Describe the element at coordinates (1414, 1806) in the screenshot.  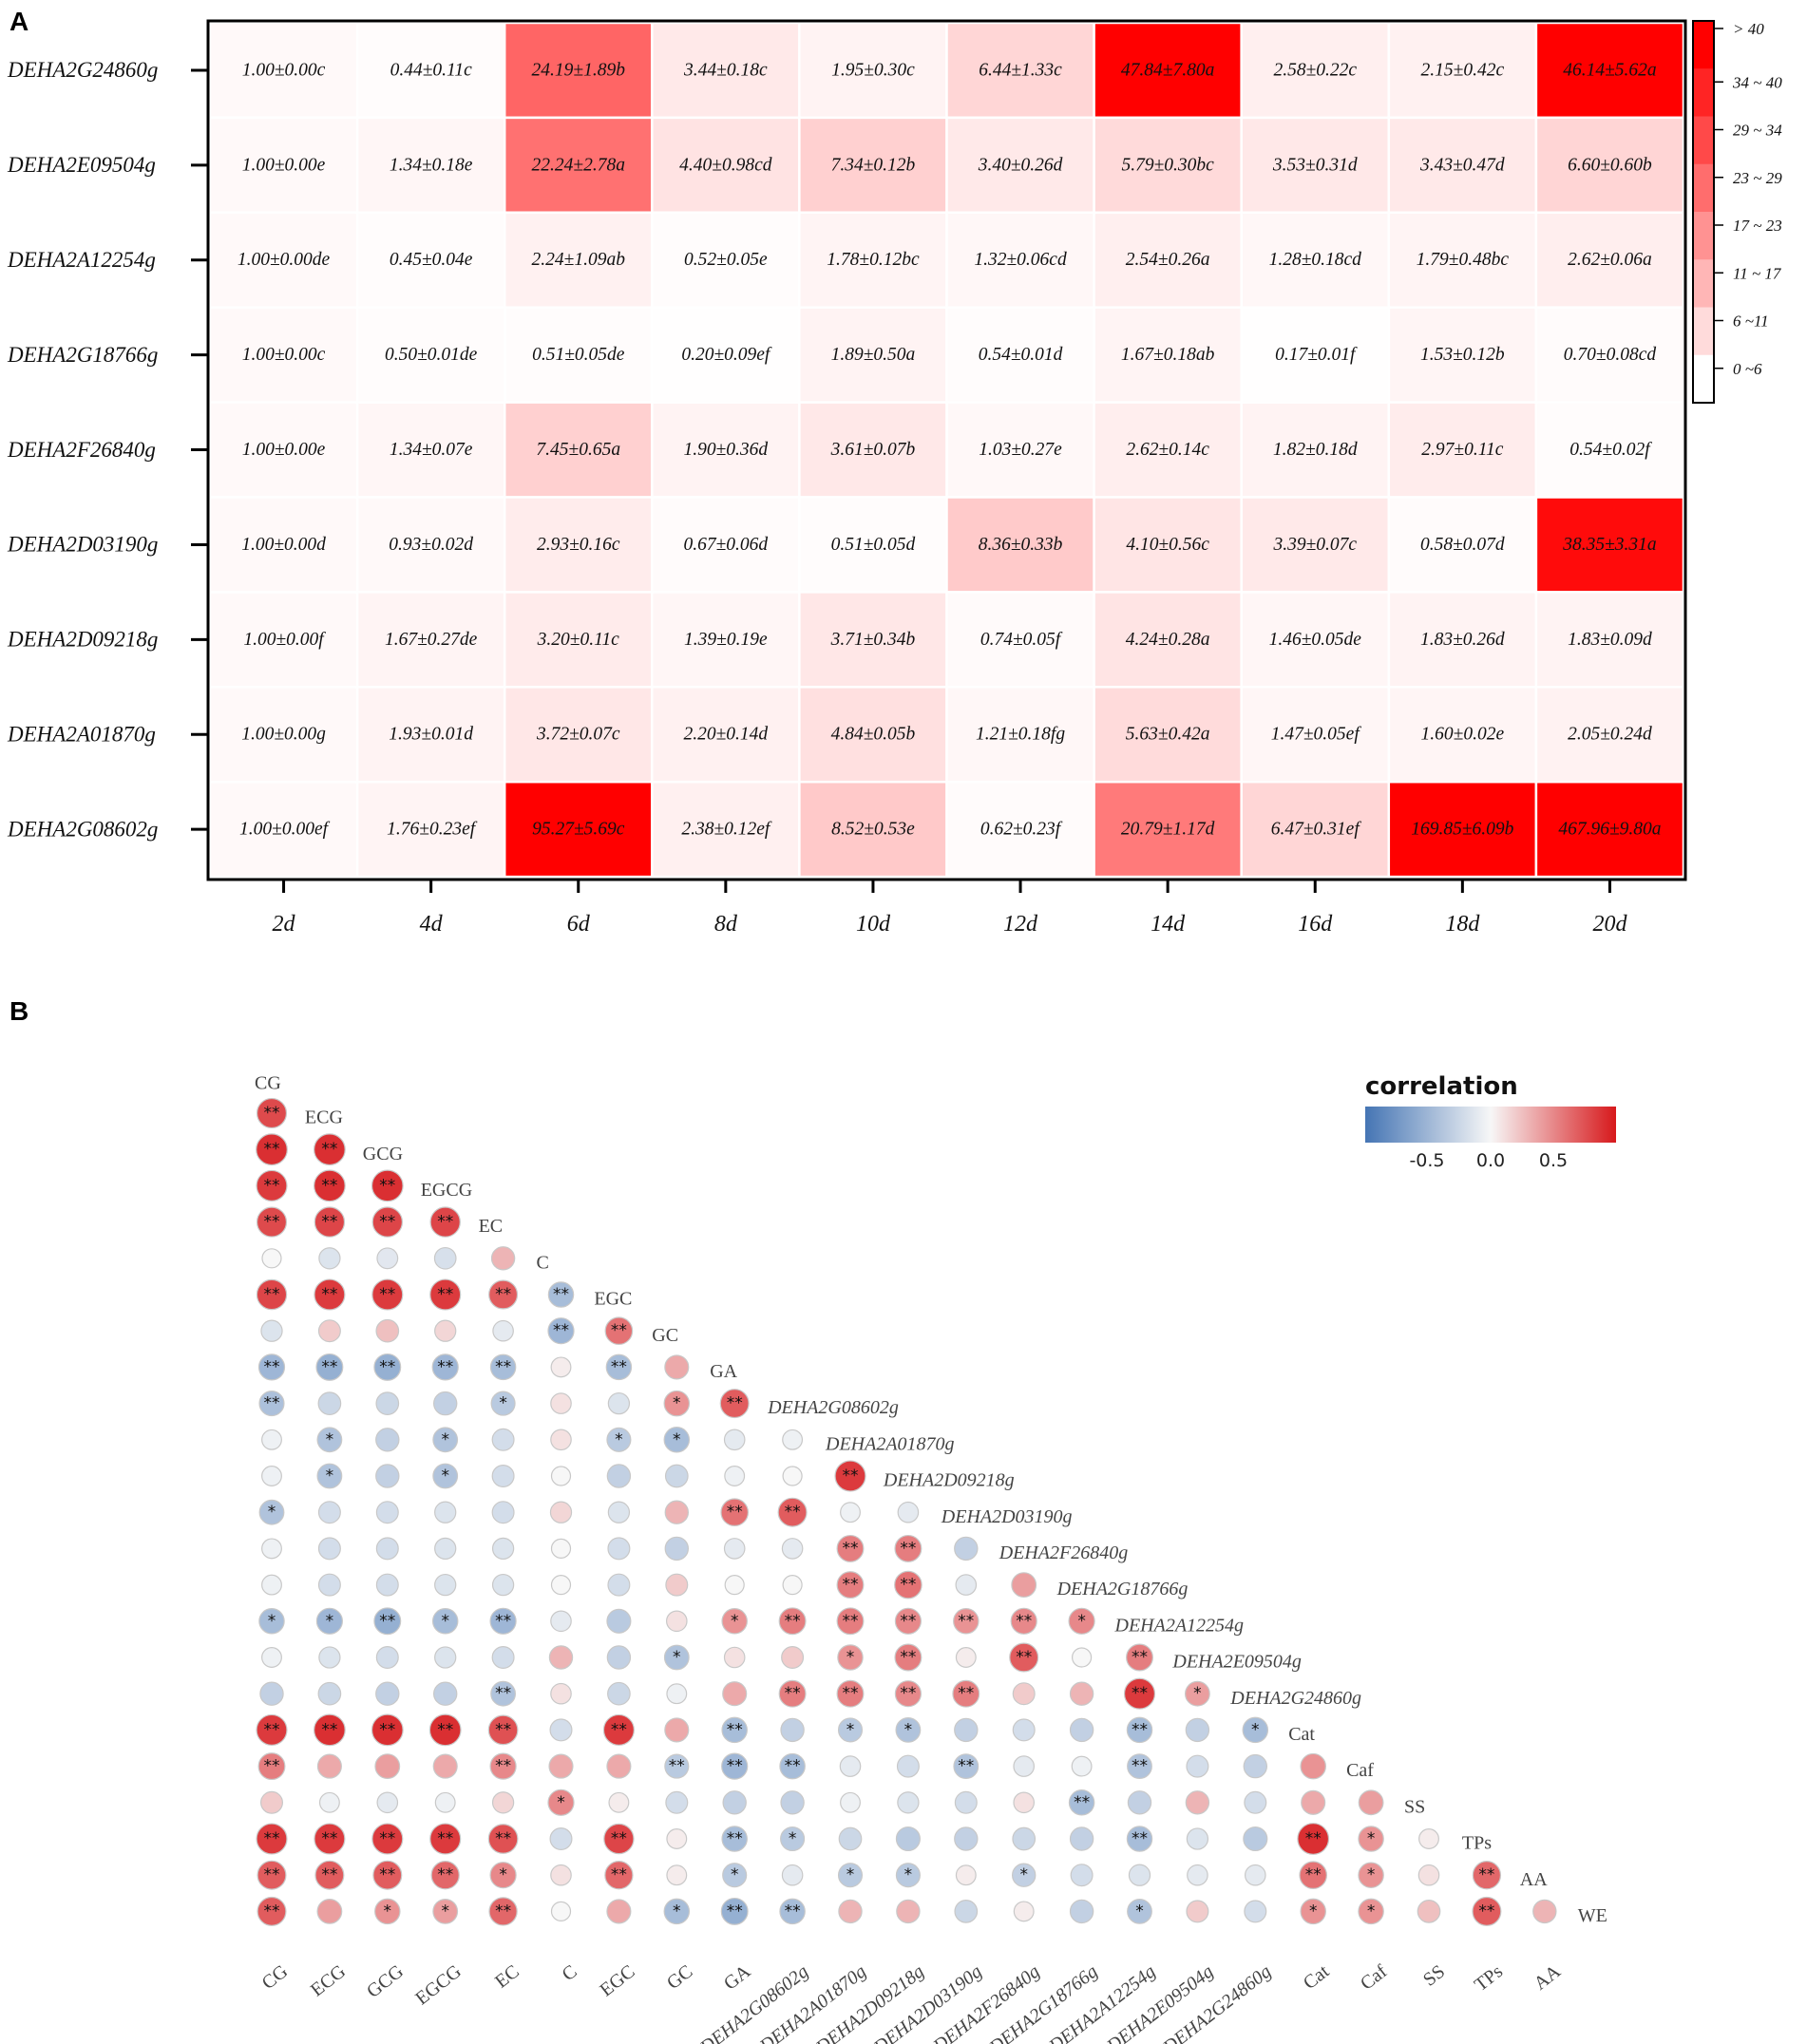
I see `diagonal-label: SS` at that location.